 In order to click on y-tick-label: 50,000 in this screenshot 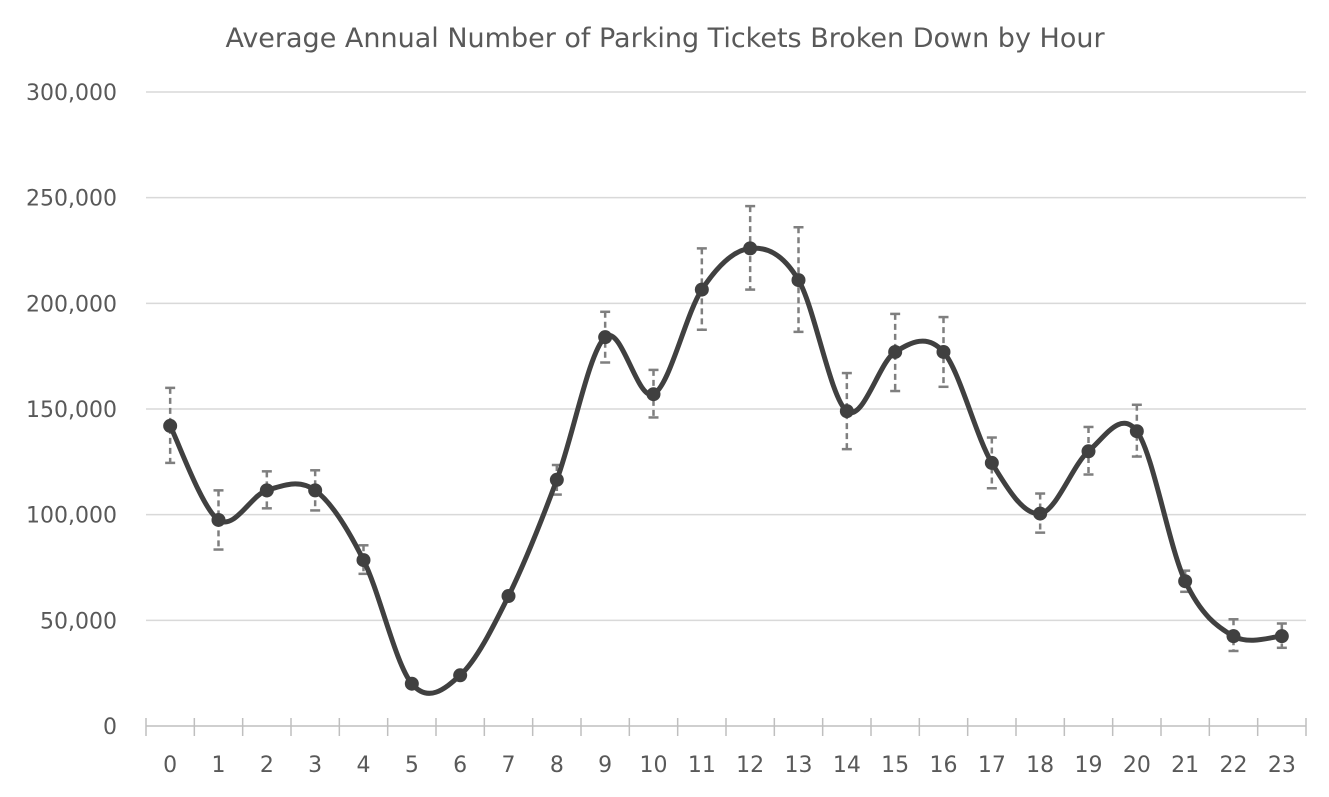, I will do `click(78, 621)`.